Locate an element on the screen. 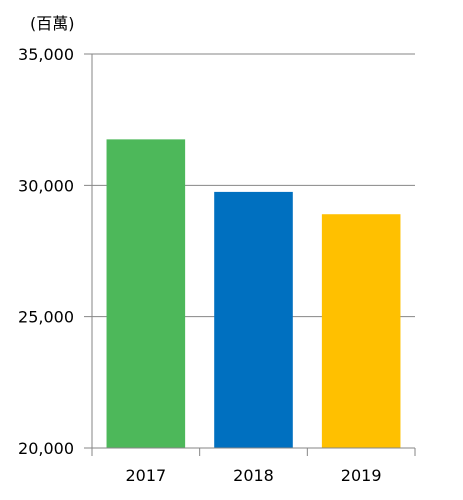 Image resolution: width=463 pixels, height=500 pixels. y-tick-label: 30,000 is located at coordinates (46, 185).